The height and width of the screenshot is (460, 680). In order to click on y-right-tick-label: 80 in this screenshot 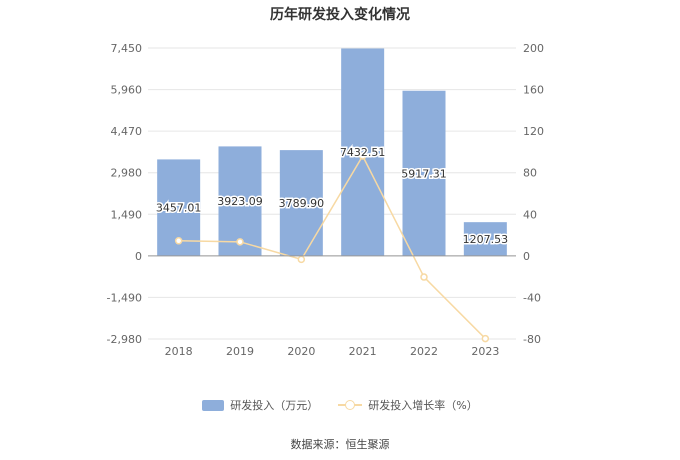, I will do `click(530, 173)`.